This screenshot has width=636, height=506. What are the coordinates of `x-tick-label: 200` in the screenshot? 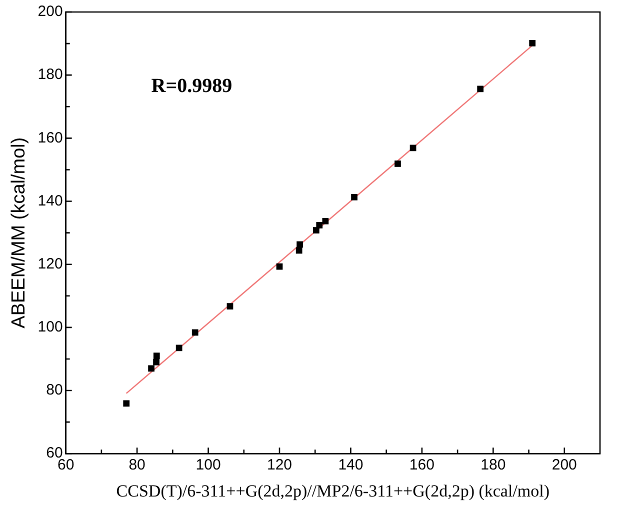 It's located at (564, 465).